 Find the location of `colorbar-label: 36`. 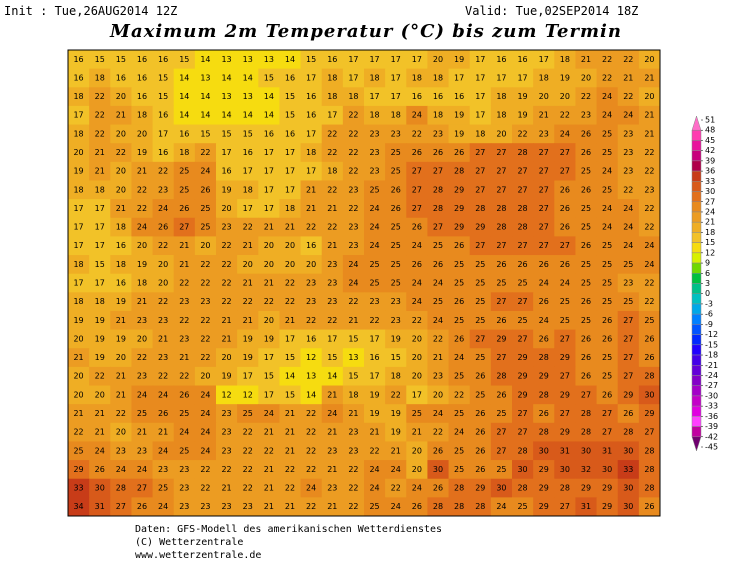

colorbar-label: 36 is located at coordinates (710, 171).